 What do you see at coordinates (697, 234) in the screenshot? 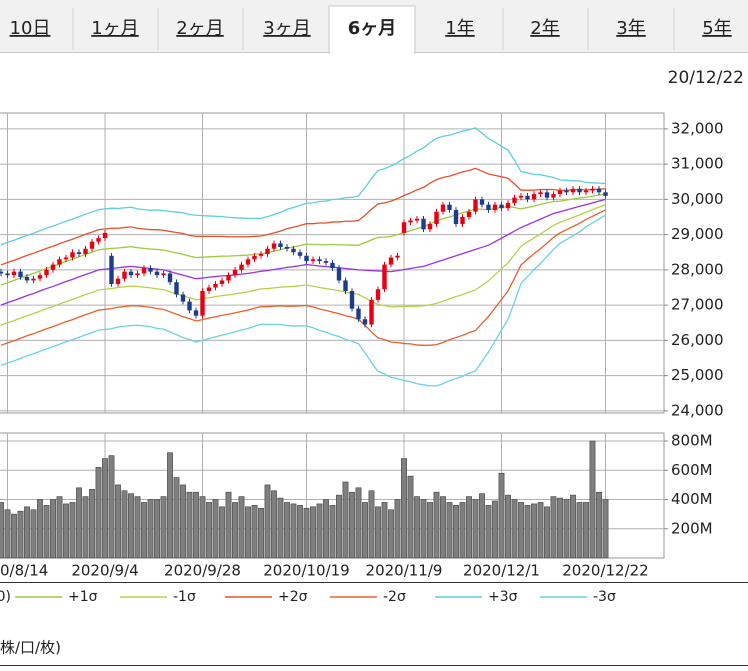
I see `y-tick-label: 29,000` at bounding box center [697, 234].